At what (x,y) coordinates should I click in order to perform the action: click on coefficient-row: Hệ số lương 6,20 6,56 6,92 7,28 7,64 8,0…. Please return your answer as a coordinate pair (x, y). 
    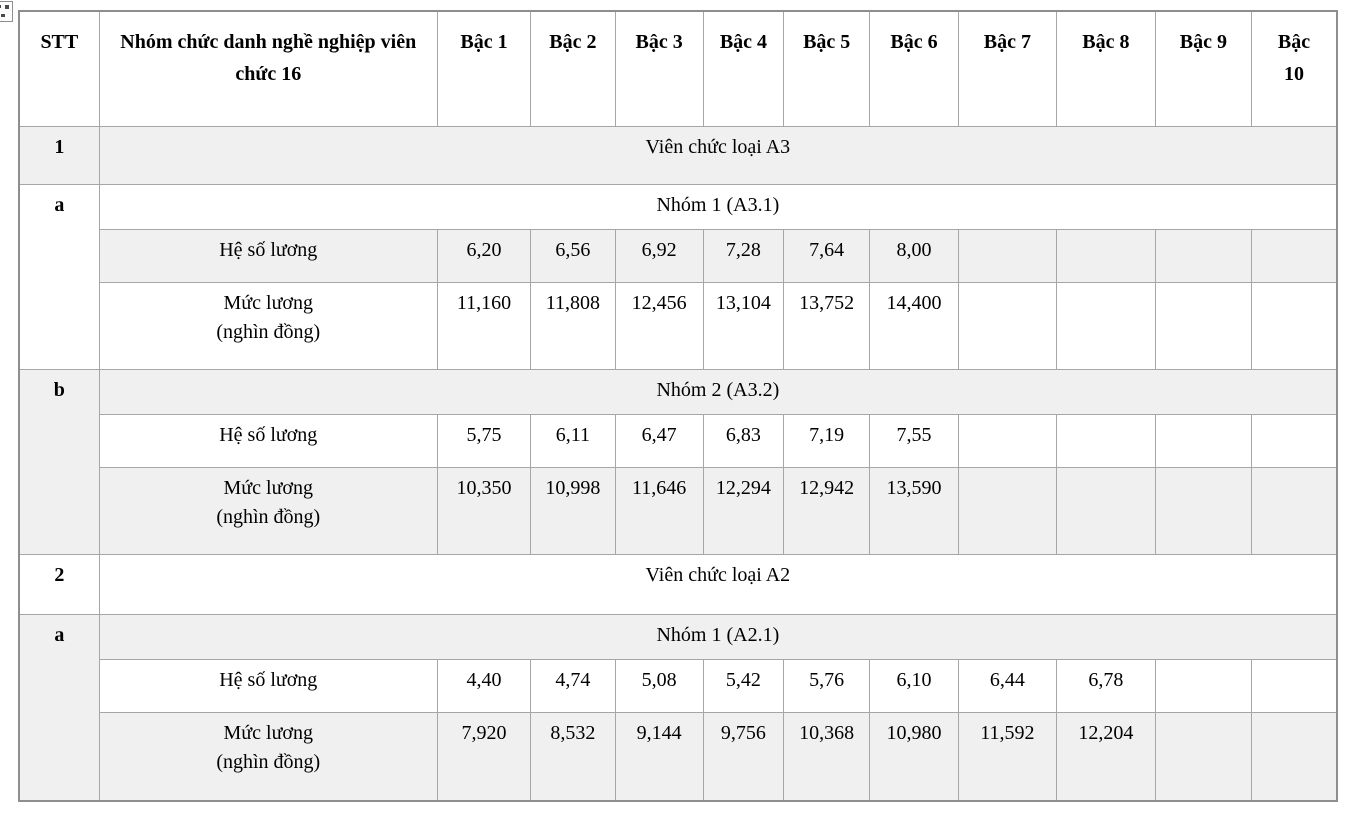
    Looking at the image, I should click on (678, 255).